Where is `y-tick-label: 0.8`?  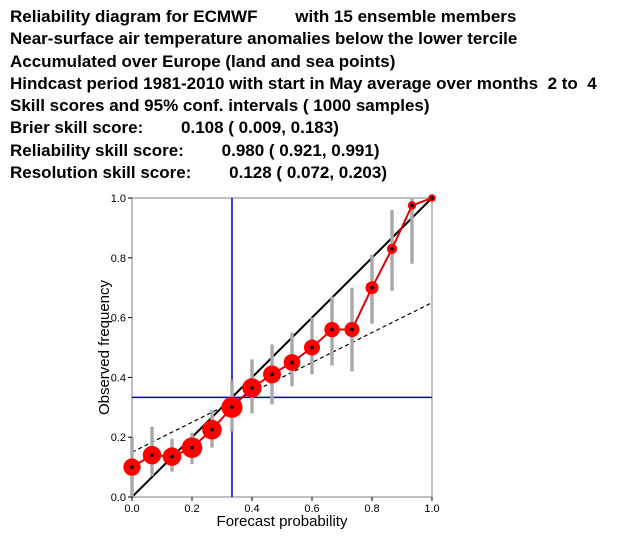 y-tick-label: 0.8 is located at coordinates (118, 259).